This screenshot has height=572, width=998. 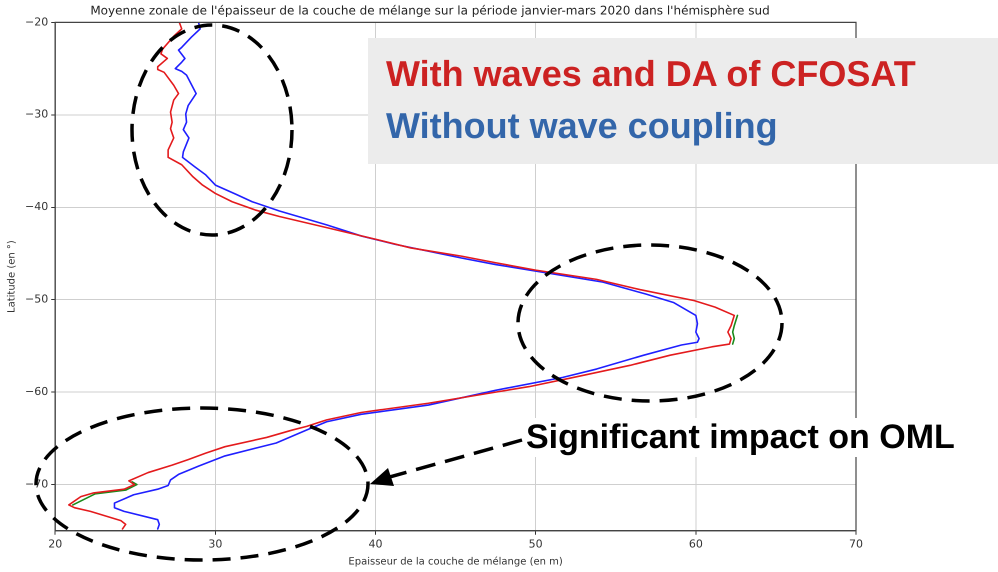 What do you see at coordinates (215, 543) in the screenshot?
I see `x-tick-label: 30` at bounding box center [215, 543].